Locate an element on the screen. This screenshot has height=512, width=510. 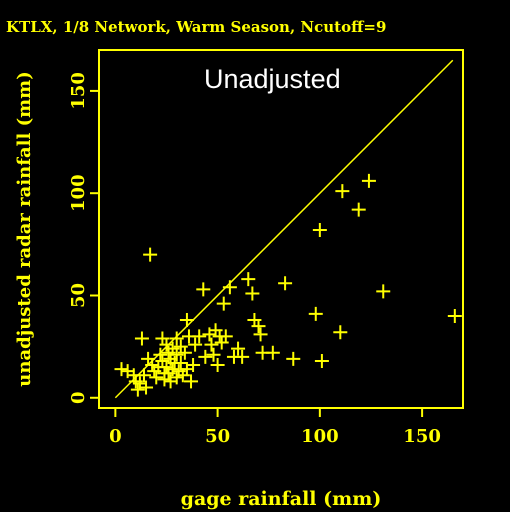
x-tick-label: 50 is located at coordinates (217, 436).